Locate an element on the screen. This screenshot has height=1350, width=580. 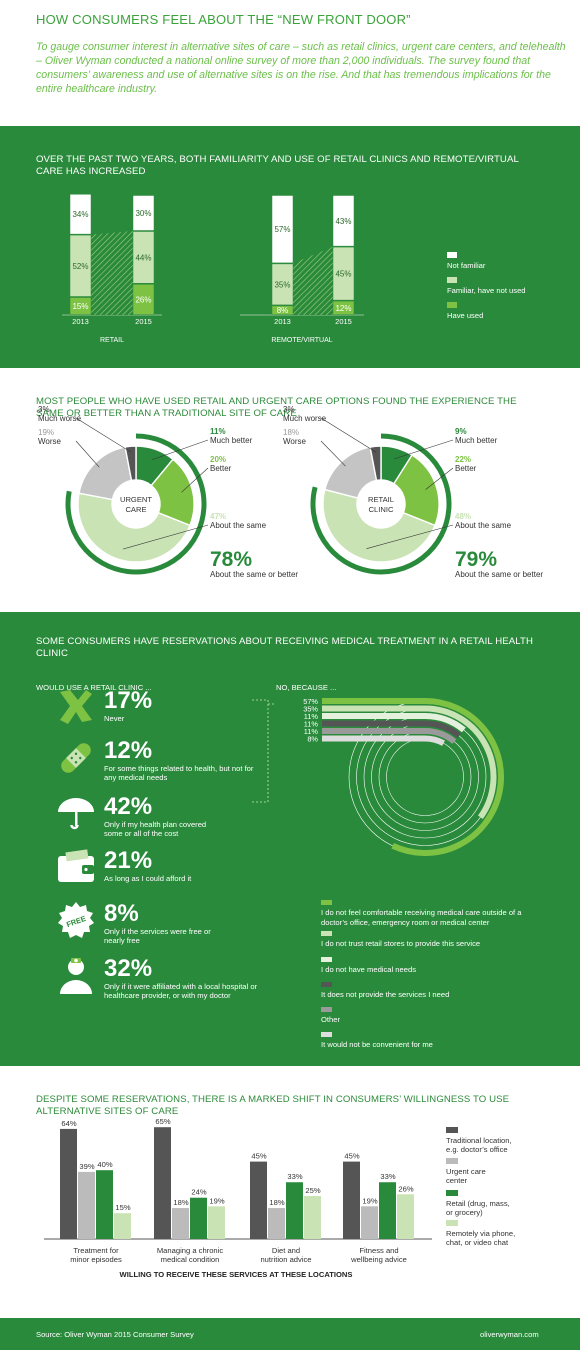
donut-center-label: CARE is located at coordinates (135, 509).